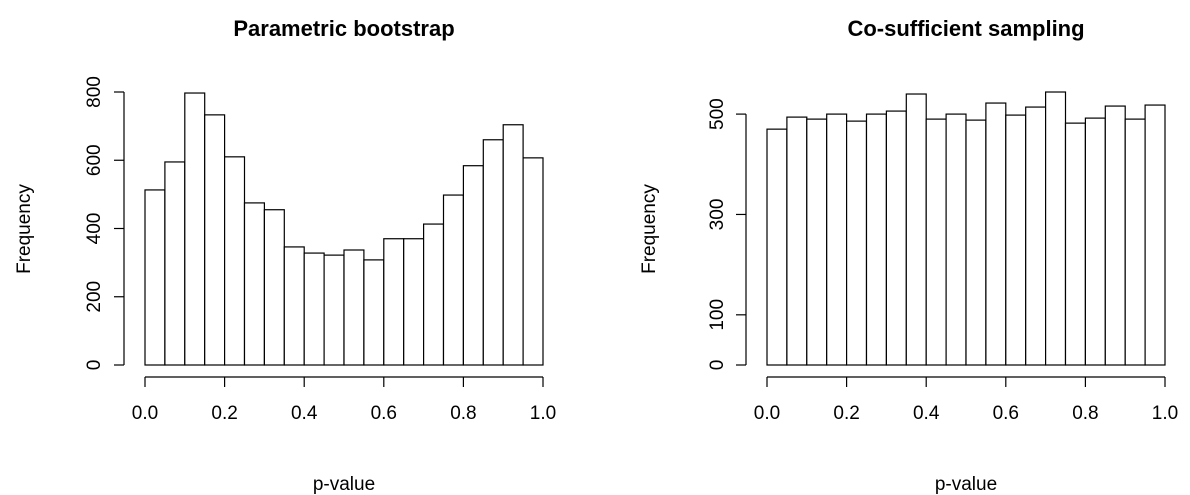 The height and width of the screenshot is (495, 1190). What do you see at coordinates (94, 160) in the screenshot?
I see `y-tick-label: 600` at bounding box center [94, 160].